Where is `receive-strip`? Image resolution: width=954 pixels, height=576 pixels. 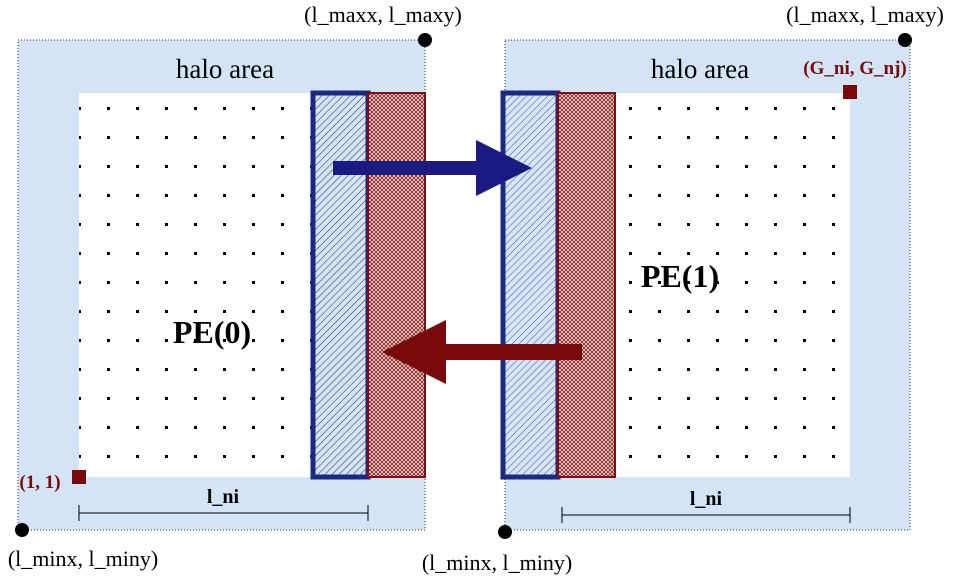 receive-strip is located at coordinates (530, 285).